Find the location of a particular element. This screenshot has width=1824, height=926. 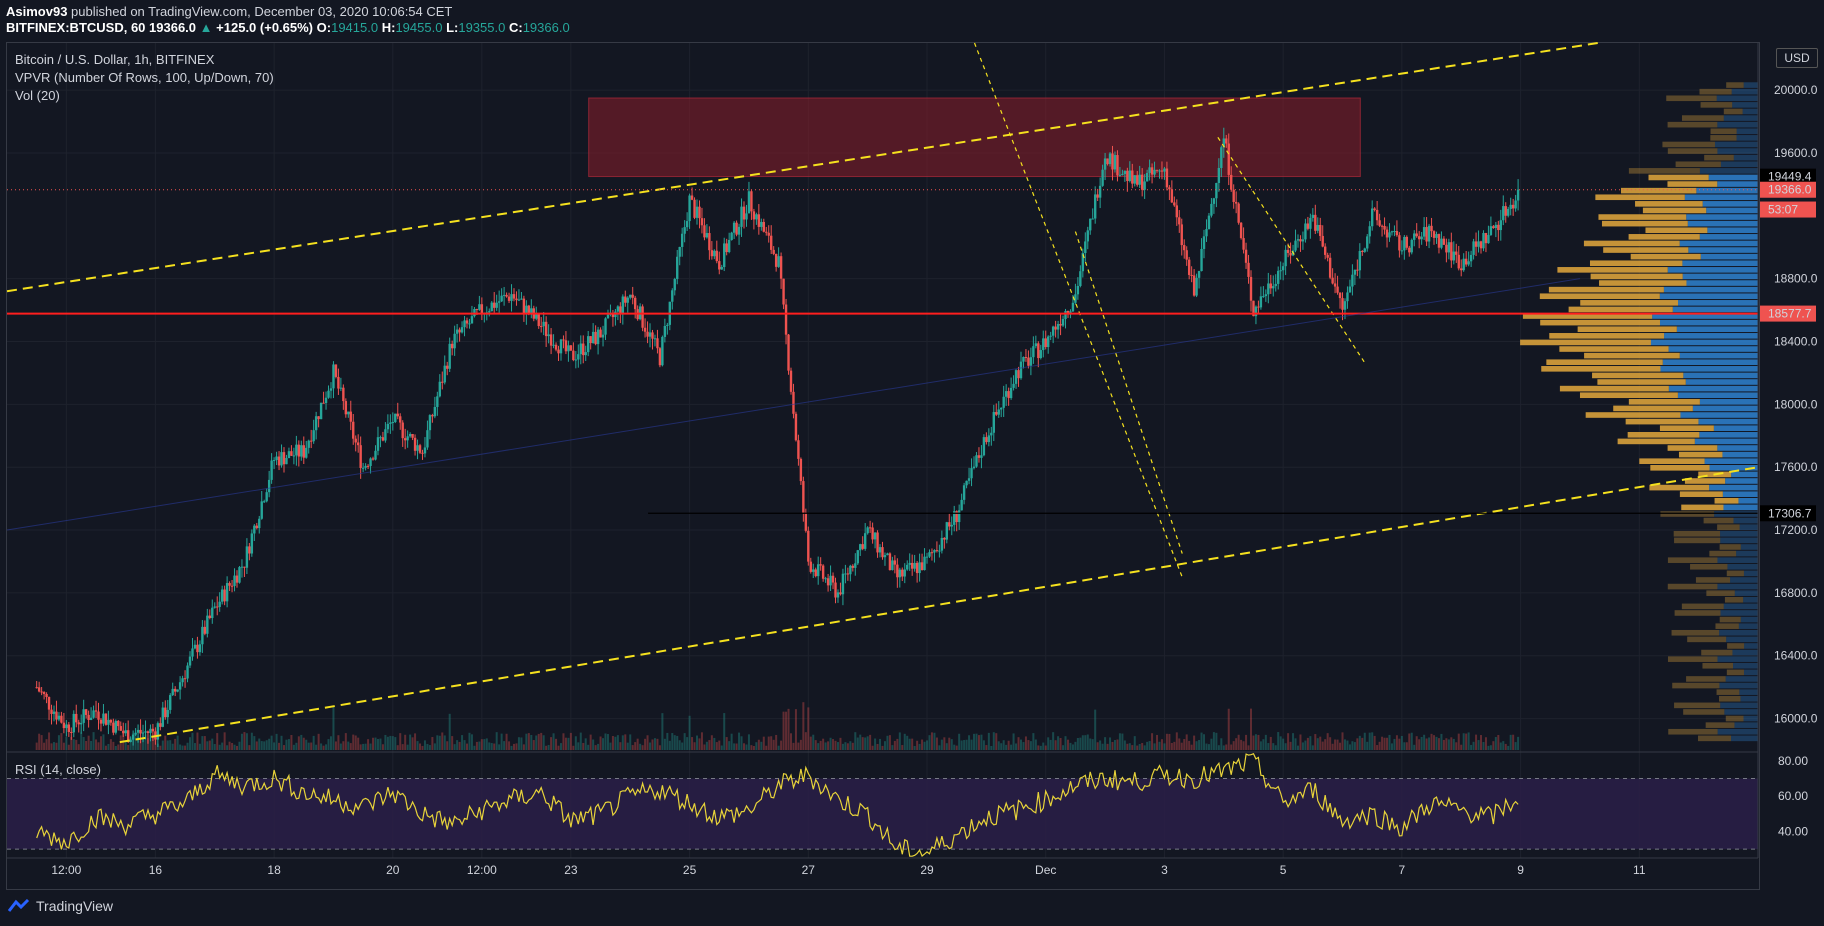

rsi-tick-label: 80.00 is located at coordinates (1793, 761).